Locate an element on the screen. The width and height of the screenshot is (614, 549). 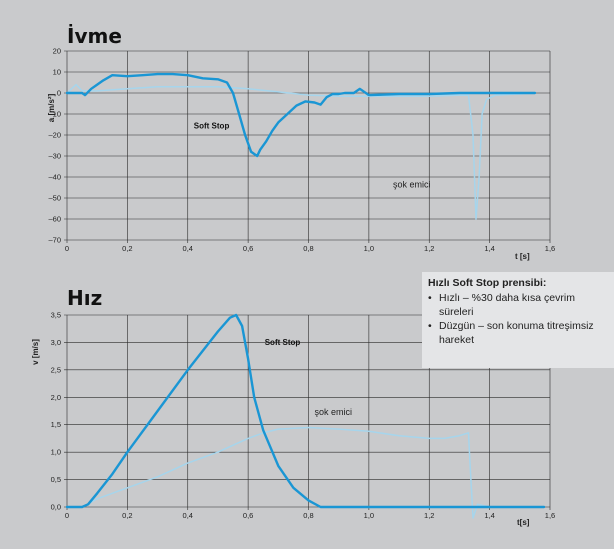
velocity-x-tick-label: 1,0 is located at coordinates (369, 515).